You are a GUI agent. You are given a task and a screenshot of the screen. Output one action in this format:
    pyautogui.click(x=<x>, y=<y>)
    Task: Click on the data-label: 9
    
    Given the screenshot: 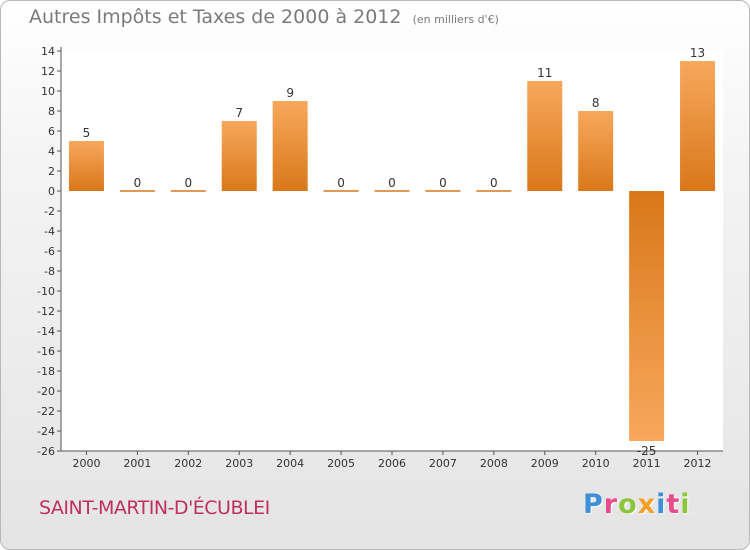 What is the action you would take?
    pyautogui.click(x=290, y=93)
    